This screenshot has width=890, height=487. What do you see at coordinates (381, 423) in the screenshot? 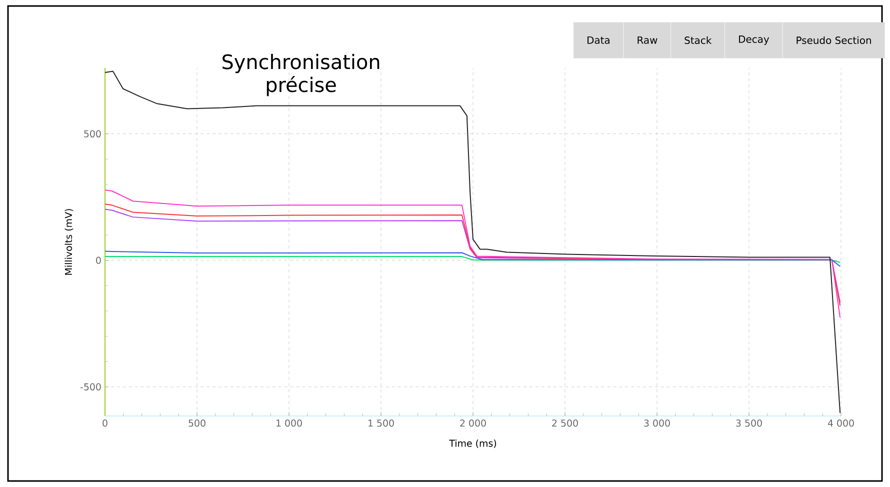
I see `x-tick-label: 1 500` at bounding box center [381, 423].